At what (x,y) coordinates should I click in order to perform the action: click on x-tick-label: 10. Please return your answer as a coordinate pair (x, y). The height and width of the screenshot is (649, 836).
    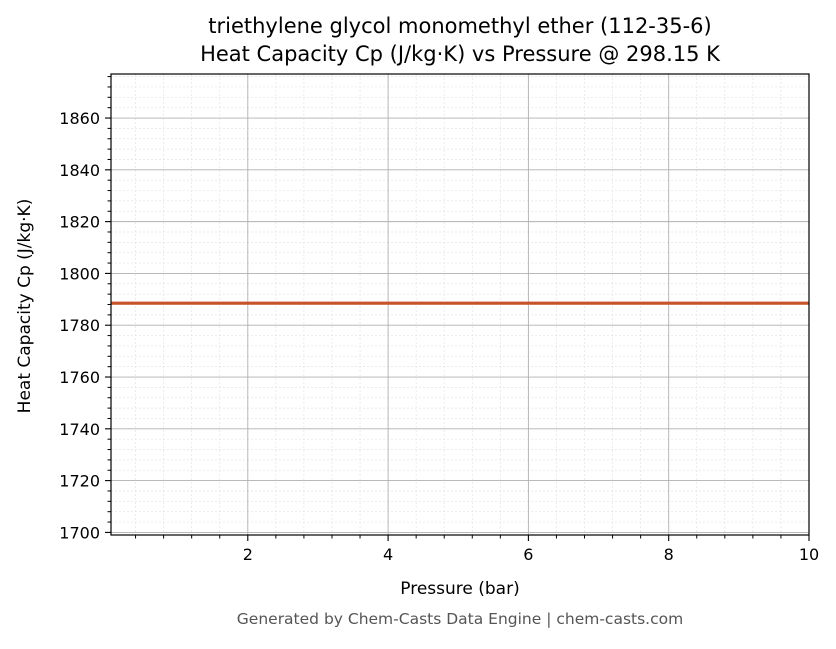
    Looking at the image, I should click on (809, 554).